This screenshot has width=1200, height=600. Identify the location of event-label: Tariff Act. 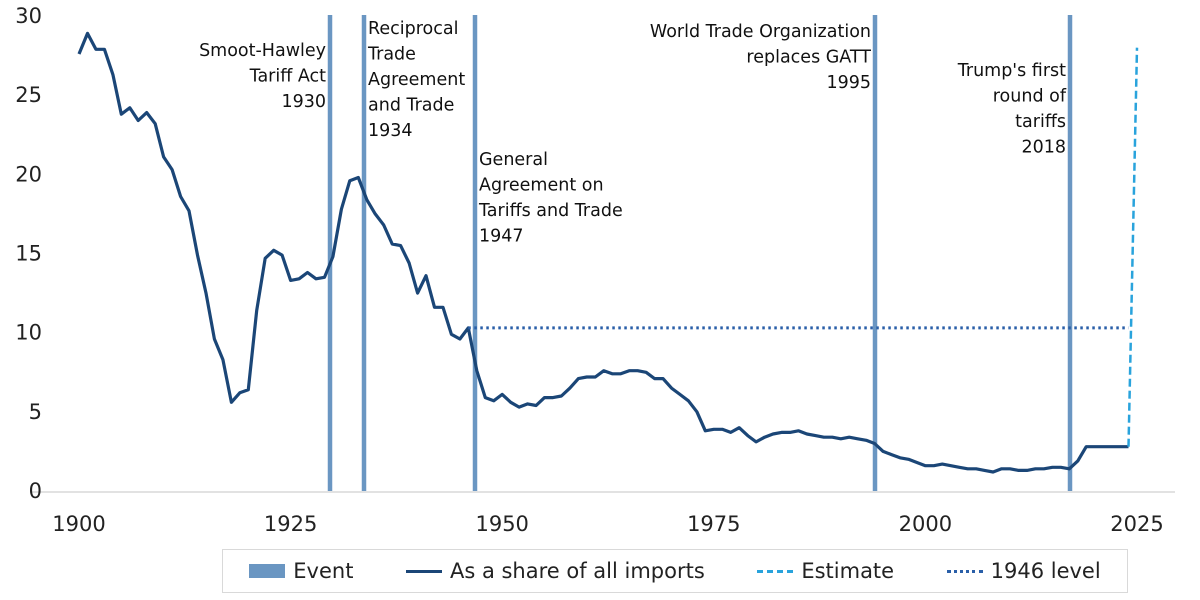
(287, 77).